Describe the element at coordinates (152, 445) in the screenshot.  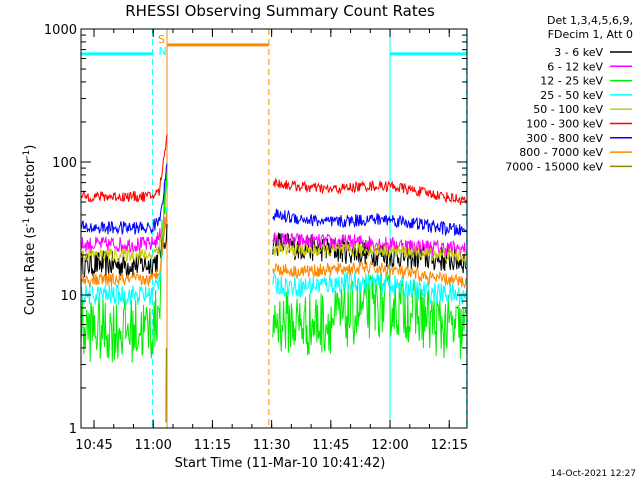
I see `x-tick-label: 11:00` at that location.